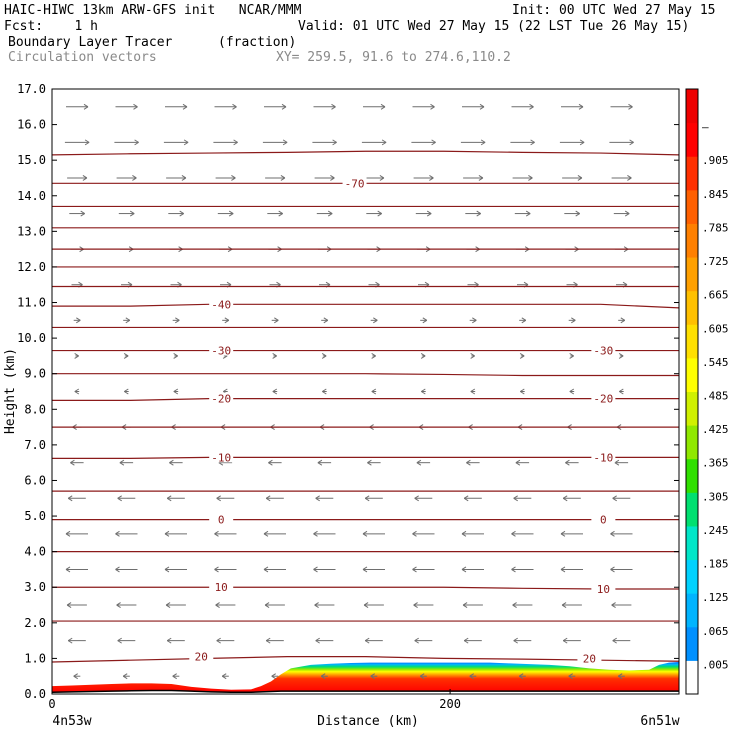 This screenshot has width=740, height=740. Describe the element at coordinates (393, 57) in the screenshot. I see `cross-section-coords: XY= 259.5, 91.6 to 274.6,110.2` at that location.